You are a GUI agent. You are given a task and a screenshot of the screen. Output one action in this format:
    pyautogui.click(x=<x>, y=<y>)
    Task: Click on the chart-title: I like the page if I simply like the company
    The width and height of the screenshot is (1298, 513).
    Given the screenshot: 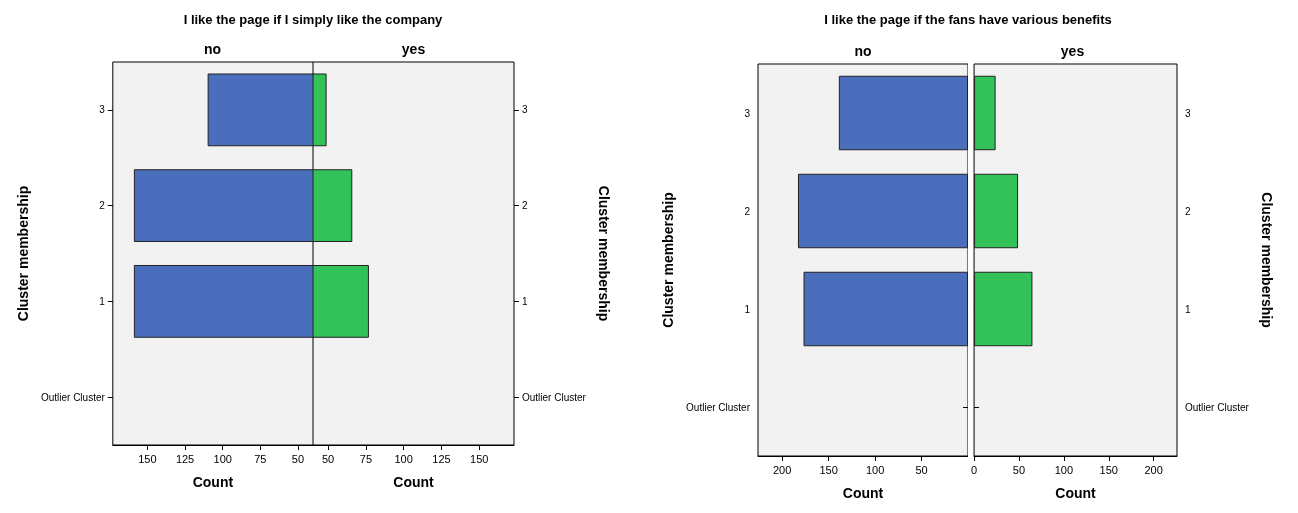 What is the action you would take?
    pyautogui.click(x=313, y=19)
    